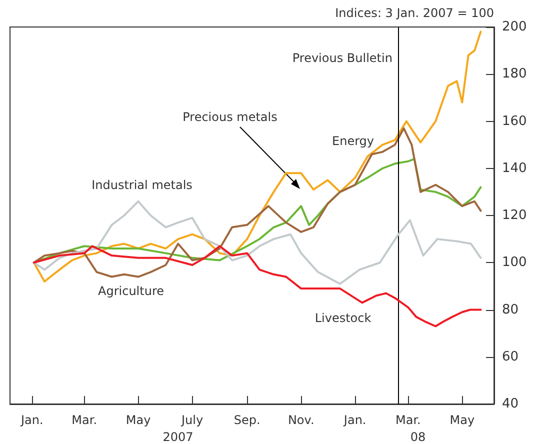  Describe the element at coordinates (192, 420) in the screenshot. I see `x-tick-label: July` at that location.